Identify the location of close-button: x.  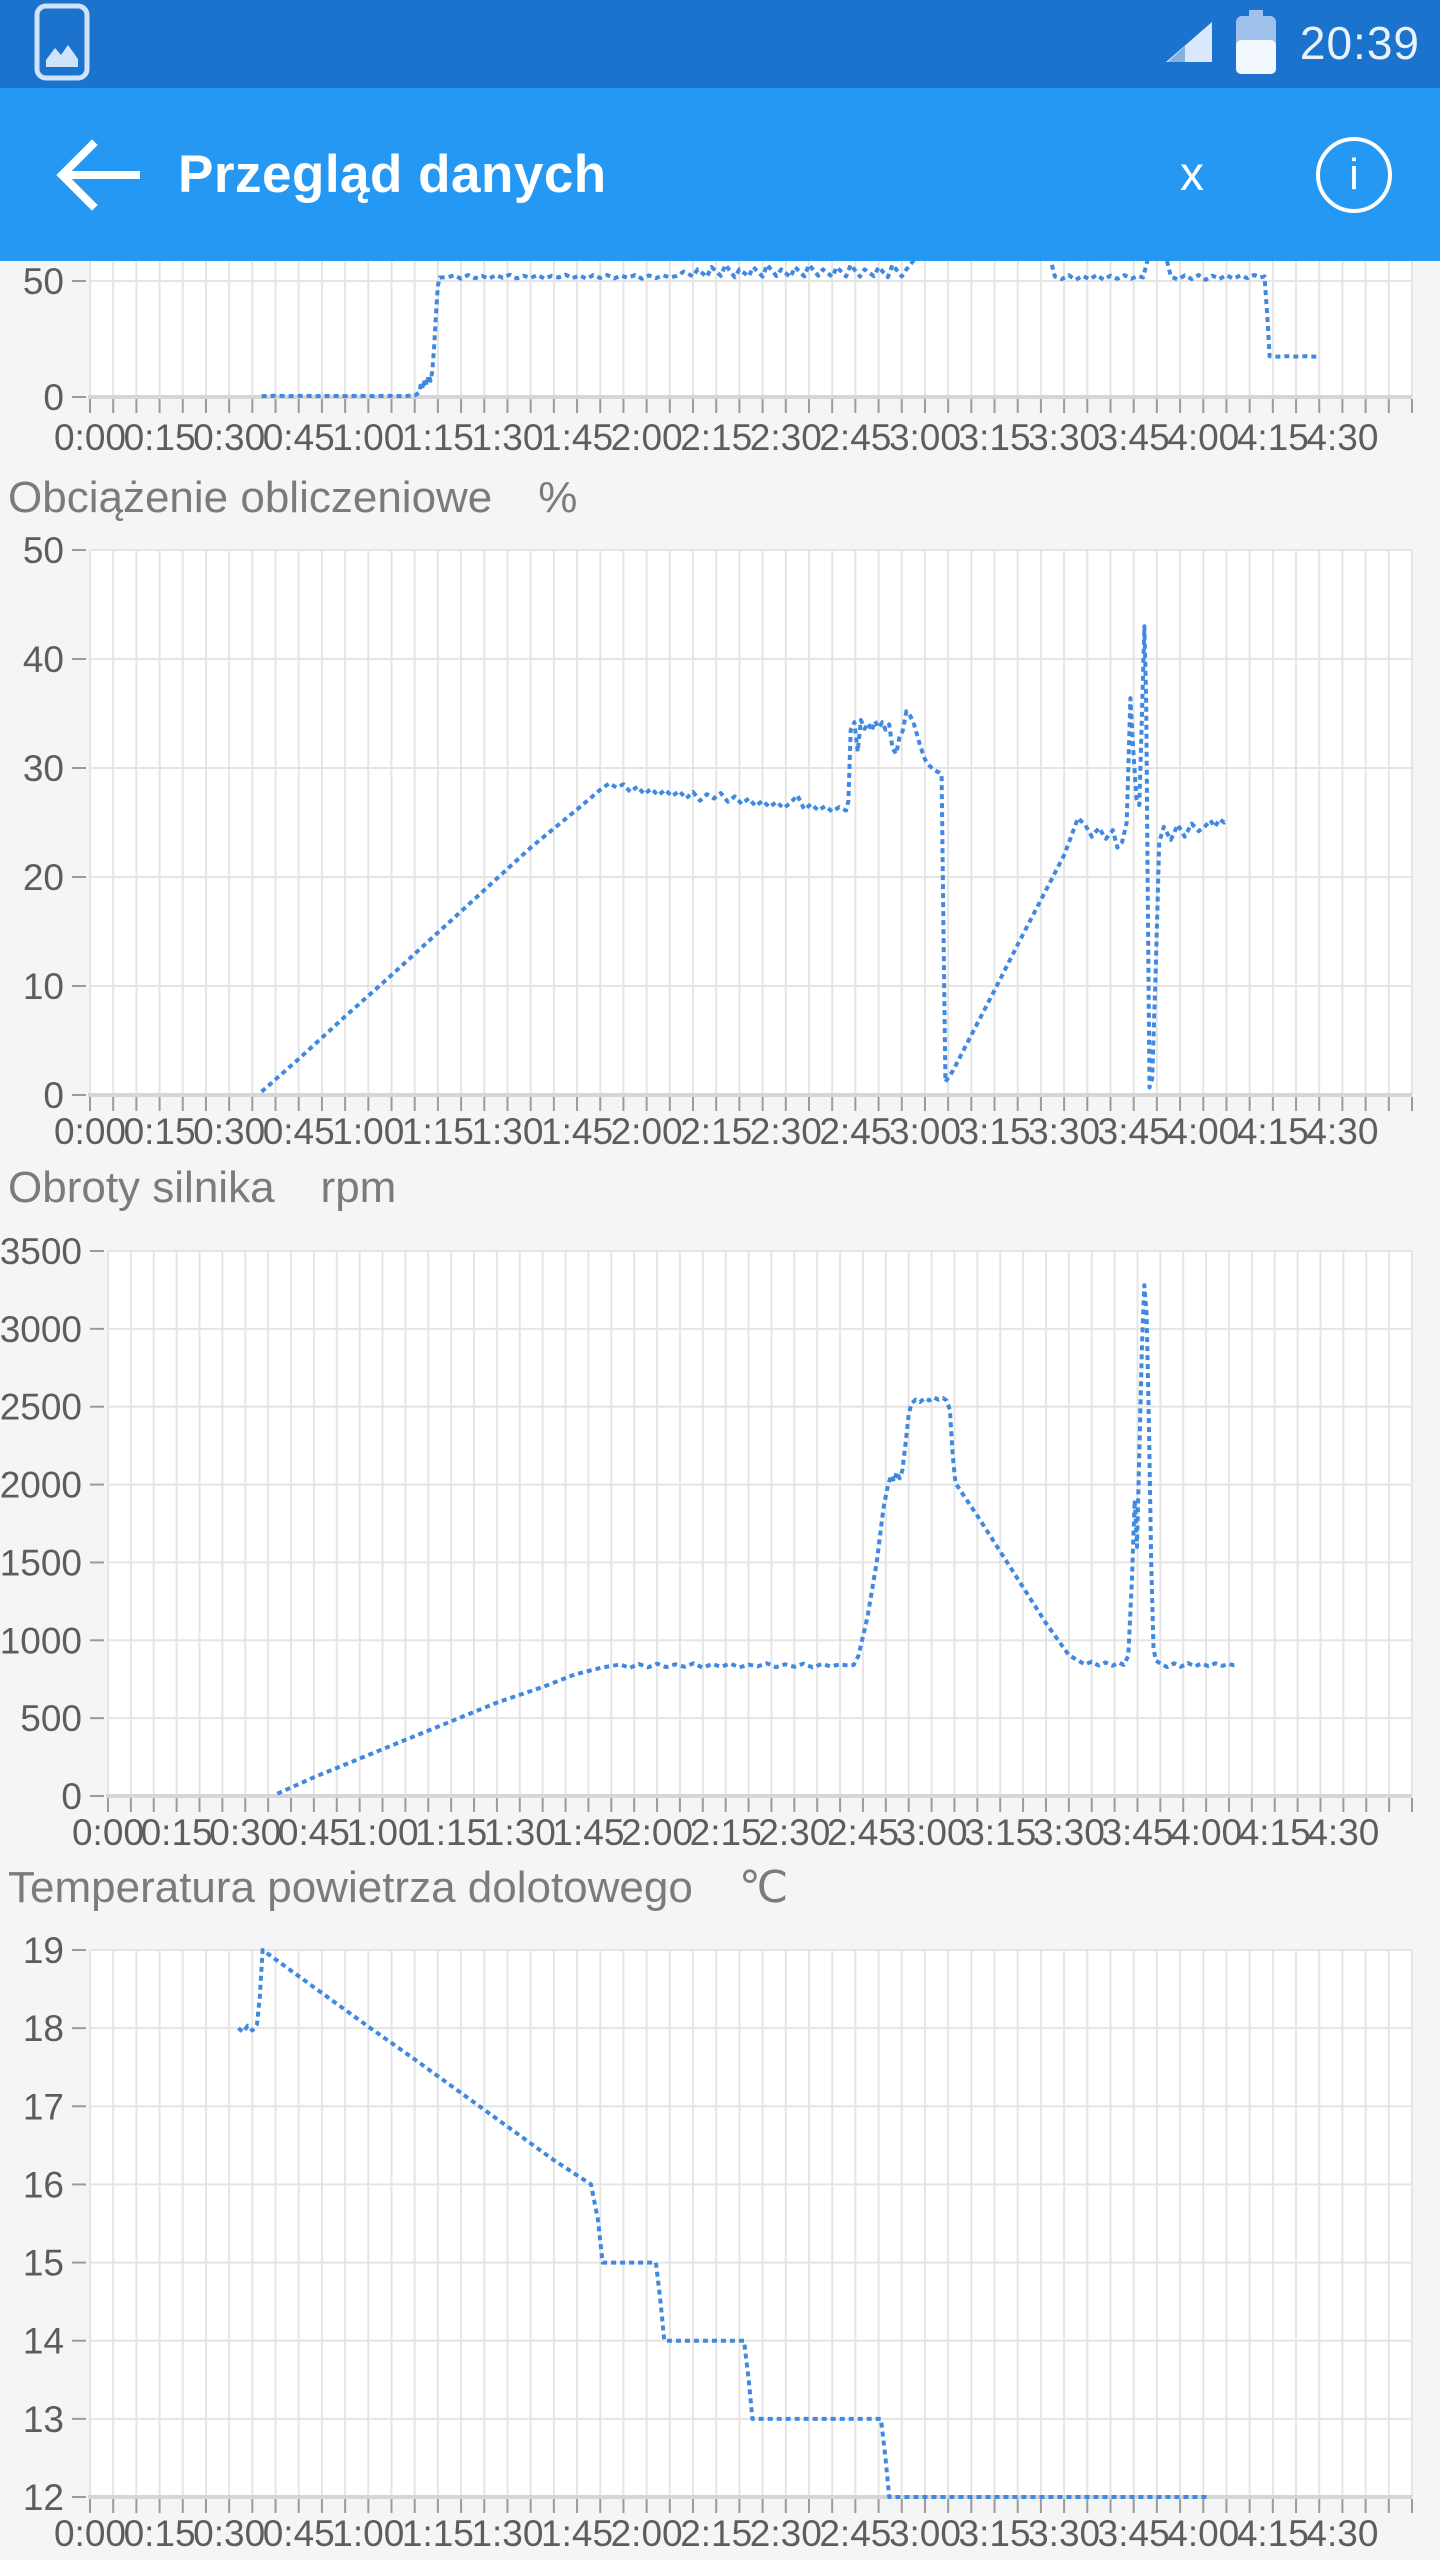
(1192, 174).